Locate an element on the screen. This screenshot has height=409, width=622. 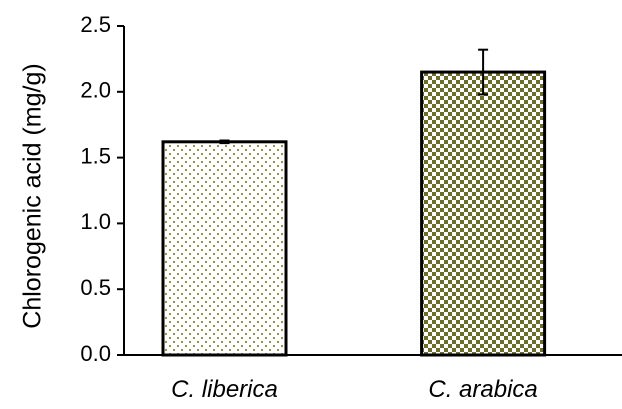
y-tick-label: 2.5 is located at coordinates (95, 24).